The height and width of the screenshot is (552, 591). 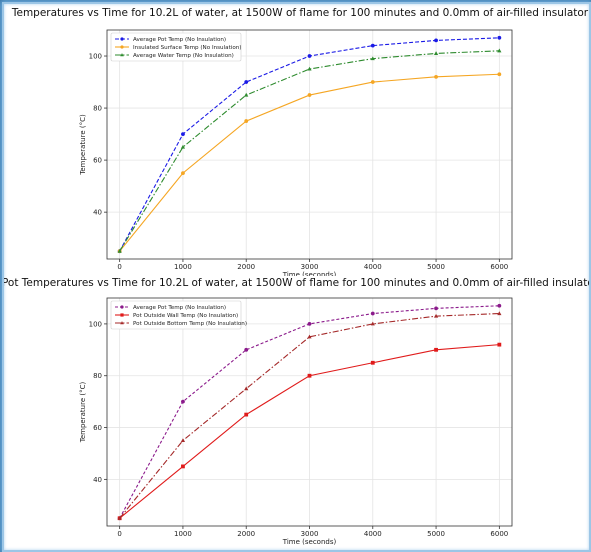 What do you see at coordinates (183, 56) in the screenshot?
I see `legend-entry: Average Water Temp (No Insulation)` at bounding box center [183, 56].